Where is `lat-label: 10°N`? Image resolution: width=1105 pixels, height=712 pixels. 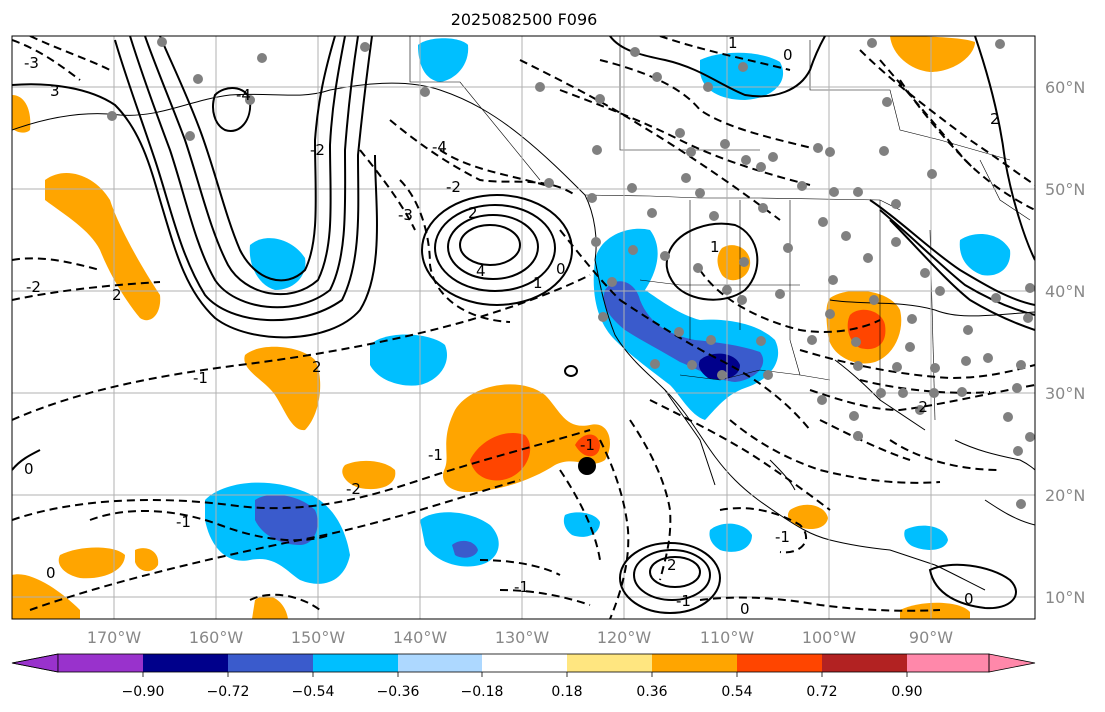
lat-label: 10°N is located at coordinates (1065, 597).